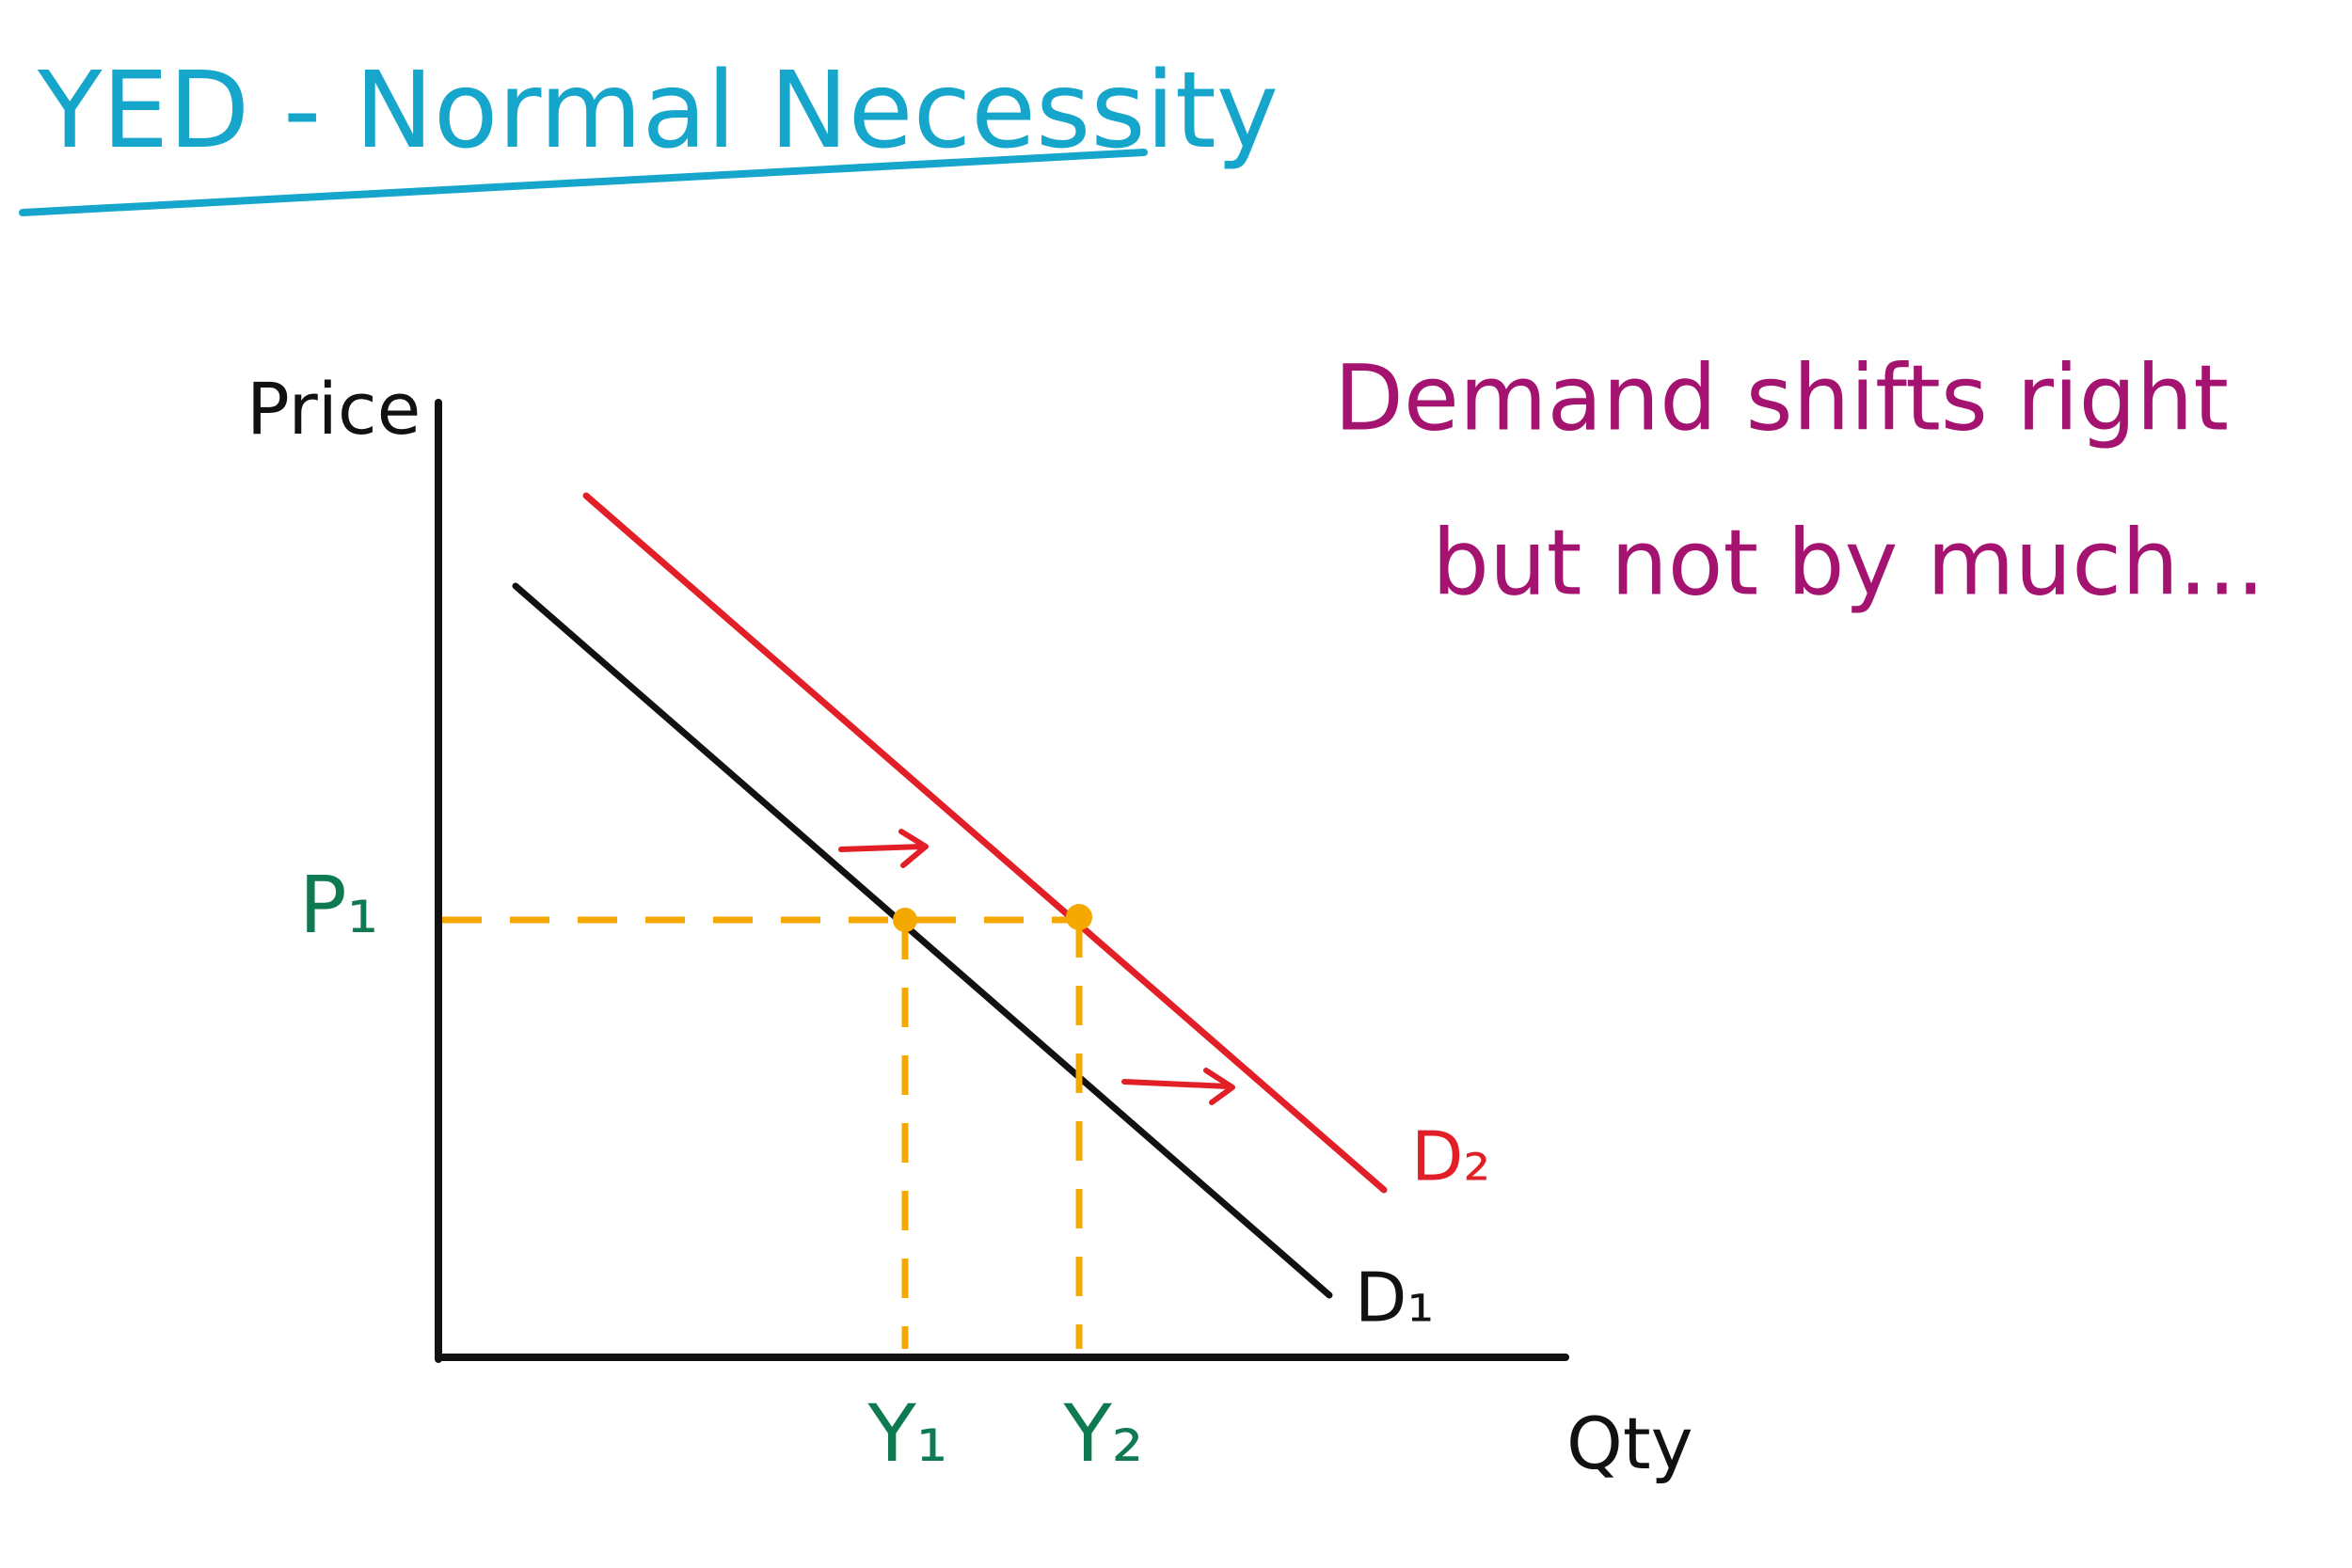  Describe the element at coordinates (1629, 1444) in the screenshot. I see `x-axis-label: Qty` at that location.